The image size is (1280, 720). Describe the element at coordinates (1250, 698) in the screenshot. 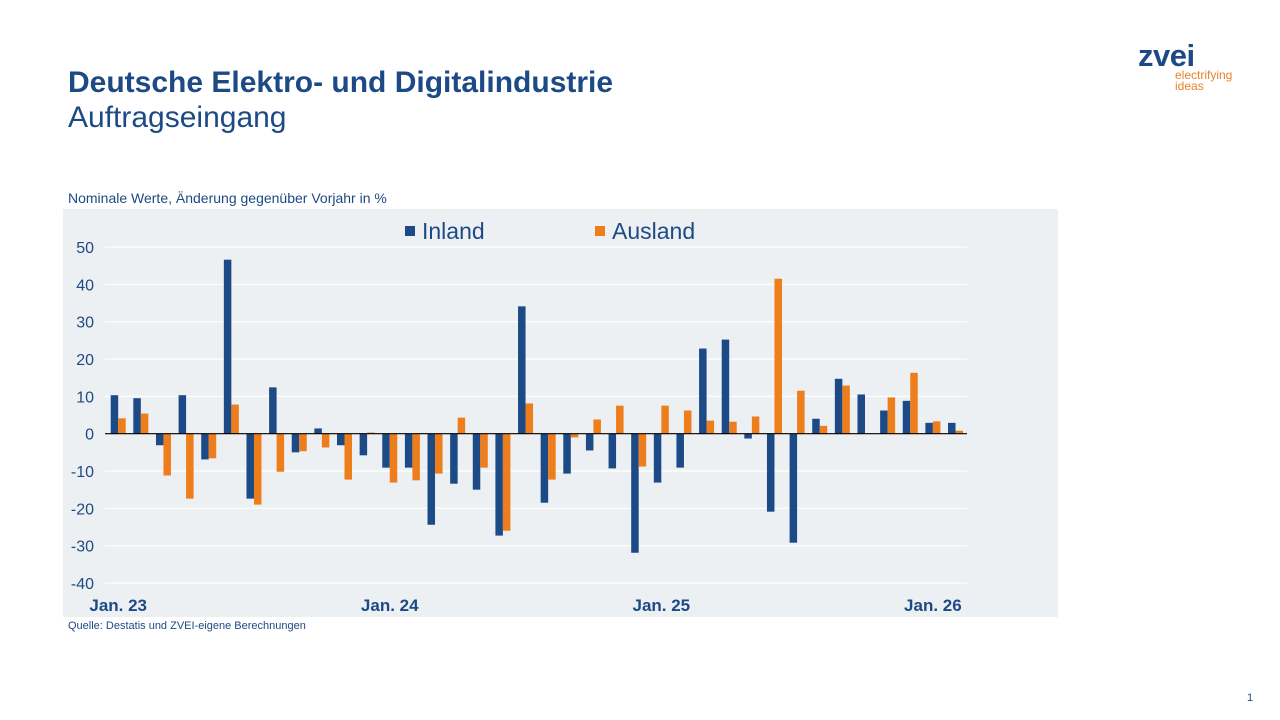

I see `page-number: 1` at that location.